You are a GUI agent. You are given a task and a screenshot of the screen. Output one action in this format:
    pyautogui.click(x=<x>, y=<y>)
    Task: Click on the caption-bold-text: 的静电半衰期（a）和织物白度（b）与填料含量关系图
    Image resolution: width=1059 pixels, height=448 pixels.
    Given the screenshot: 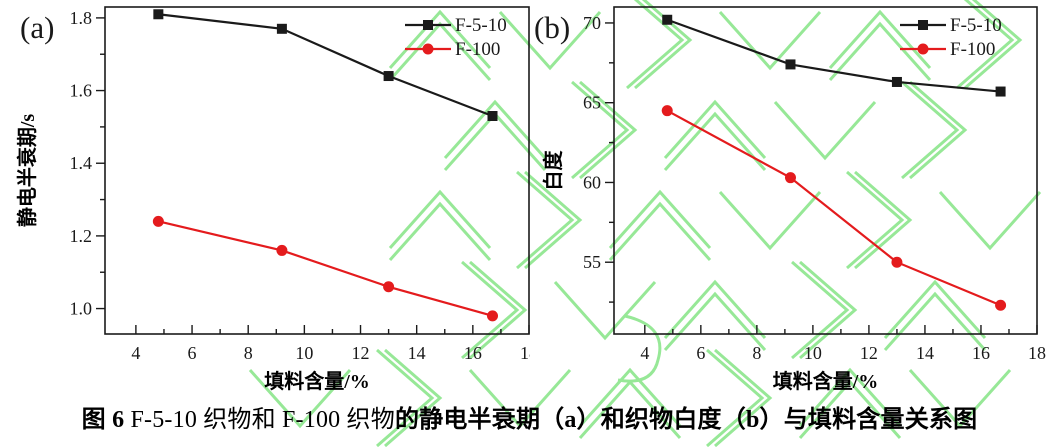 What is the action you would take?
    pyautogui.click(x=686, y=420)
    